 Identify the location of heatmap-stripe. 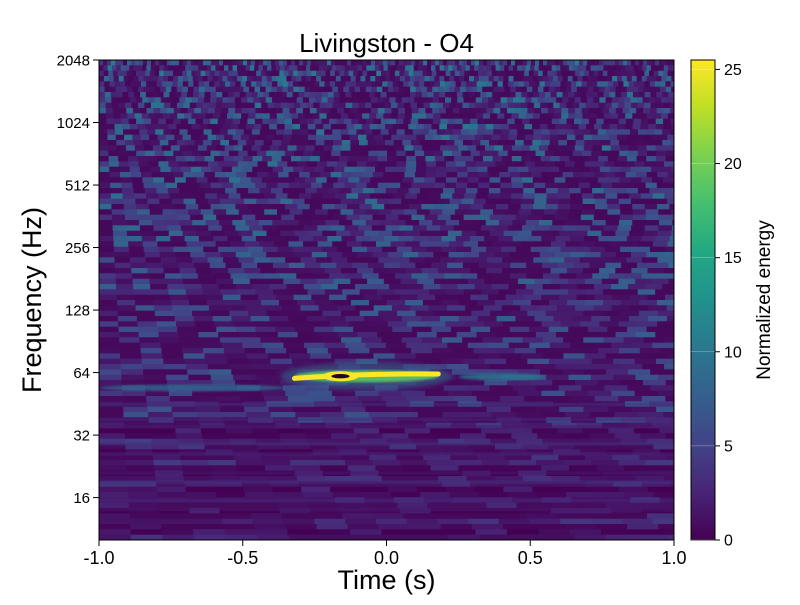
(386, 454).